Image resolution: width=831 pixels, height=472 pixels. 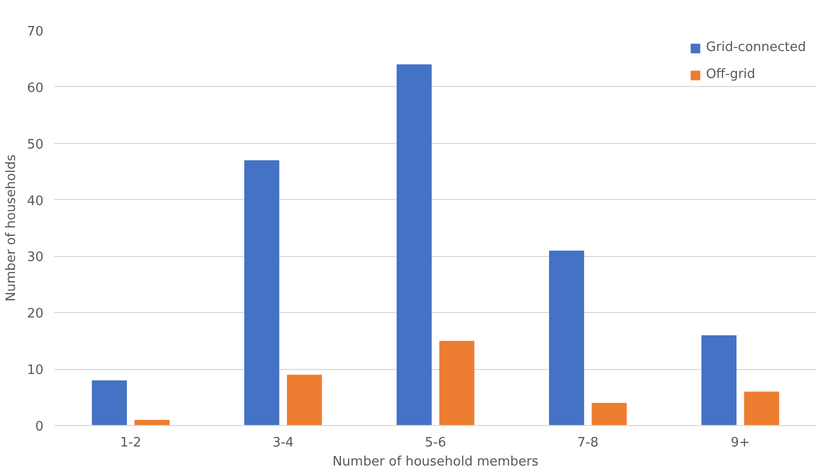 I want to click on x-axis-title: Number of household members, so click(x=435, y=462).